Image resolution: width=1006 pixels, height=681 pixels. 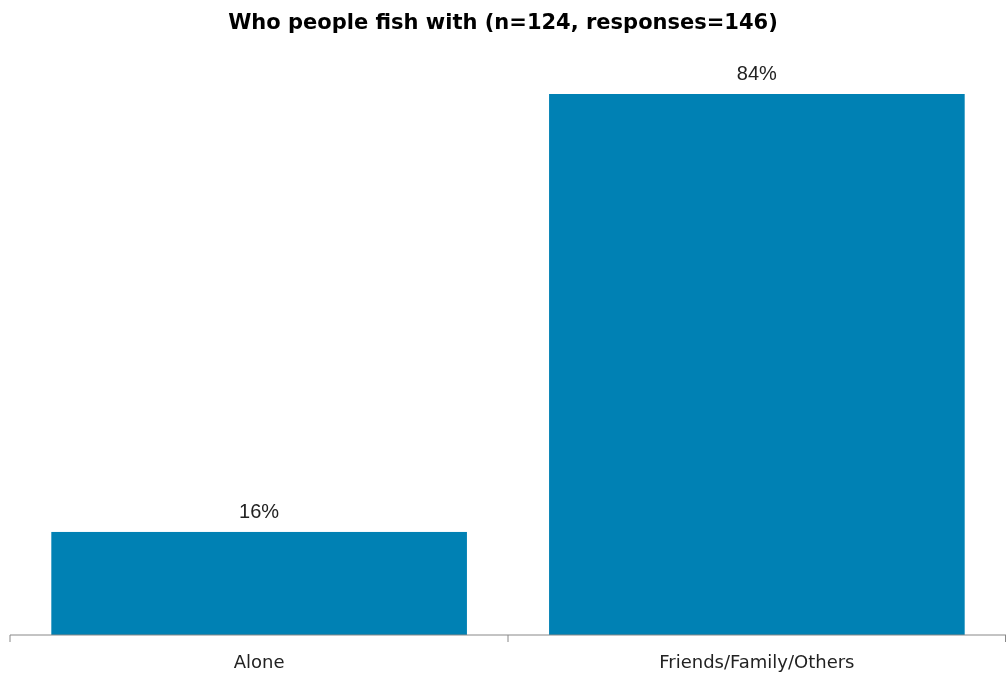 What do you see at coordinates (259, 661) in the screenshot?
I see `x-tick-label: Alone` at bounding box center [259, 661].